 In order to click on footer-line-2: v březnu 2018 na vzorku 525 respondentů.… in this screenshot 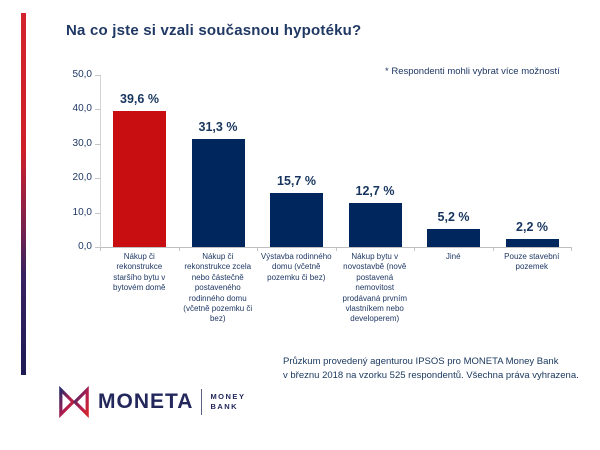, I will do `click(431, 375)`.